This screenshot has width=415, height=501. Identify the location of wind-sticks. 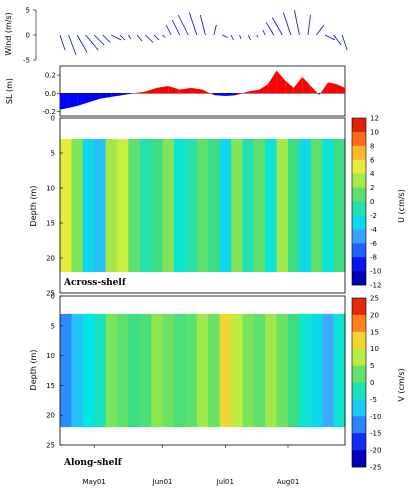
(203, 32).